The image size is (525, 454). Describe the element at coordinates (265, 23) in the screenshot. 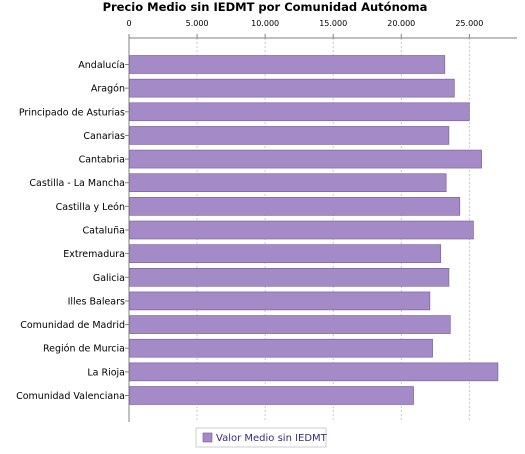

I see `x-tick-label: 10.000` at that location.